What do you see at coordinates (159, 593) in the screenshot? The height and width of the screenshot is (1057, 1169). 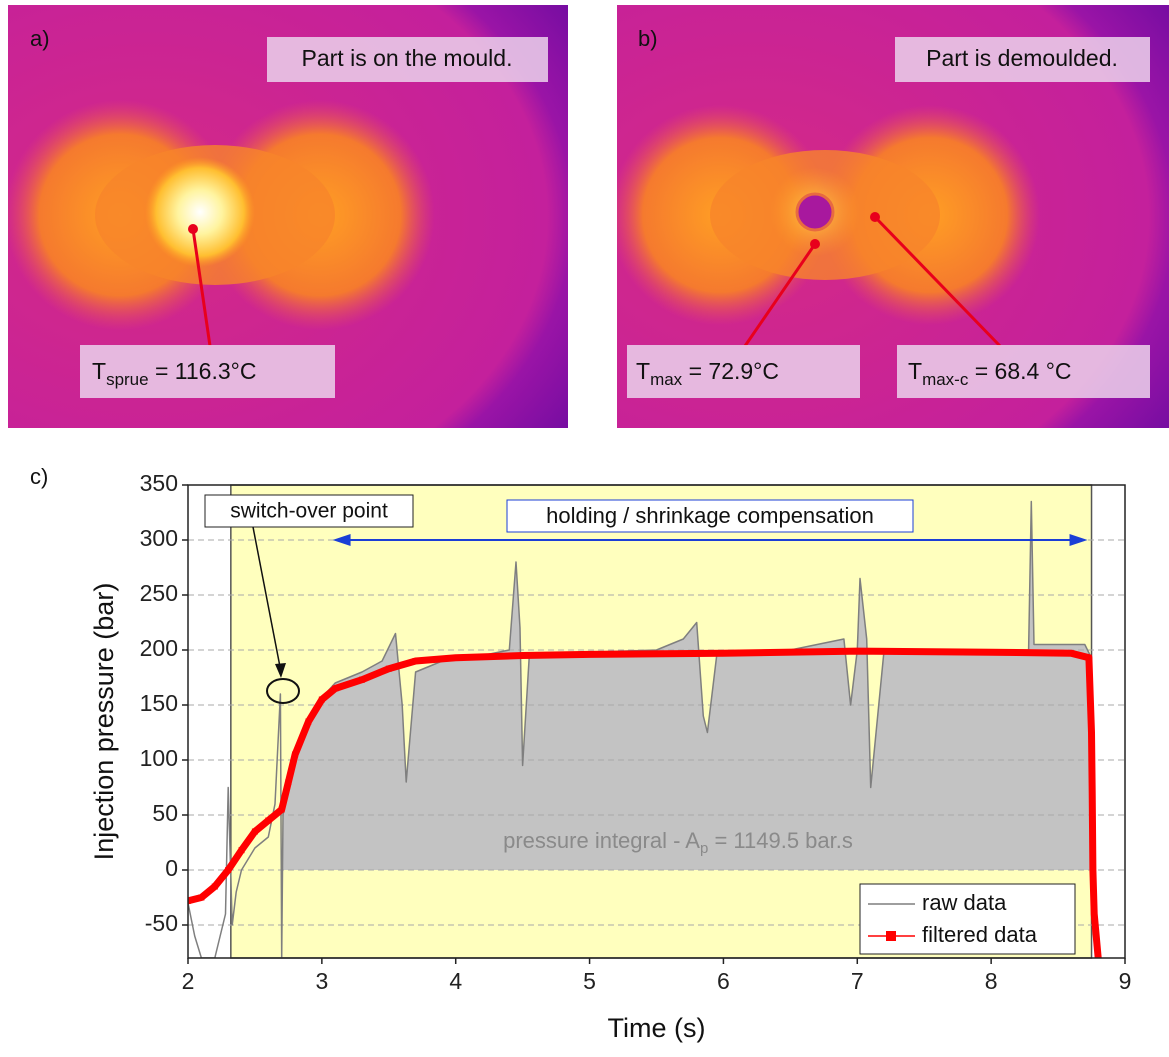 I see `y-tick-label: 250` at bounding box center [159, 593].